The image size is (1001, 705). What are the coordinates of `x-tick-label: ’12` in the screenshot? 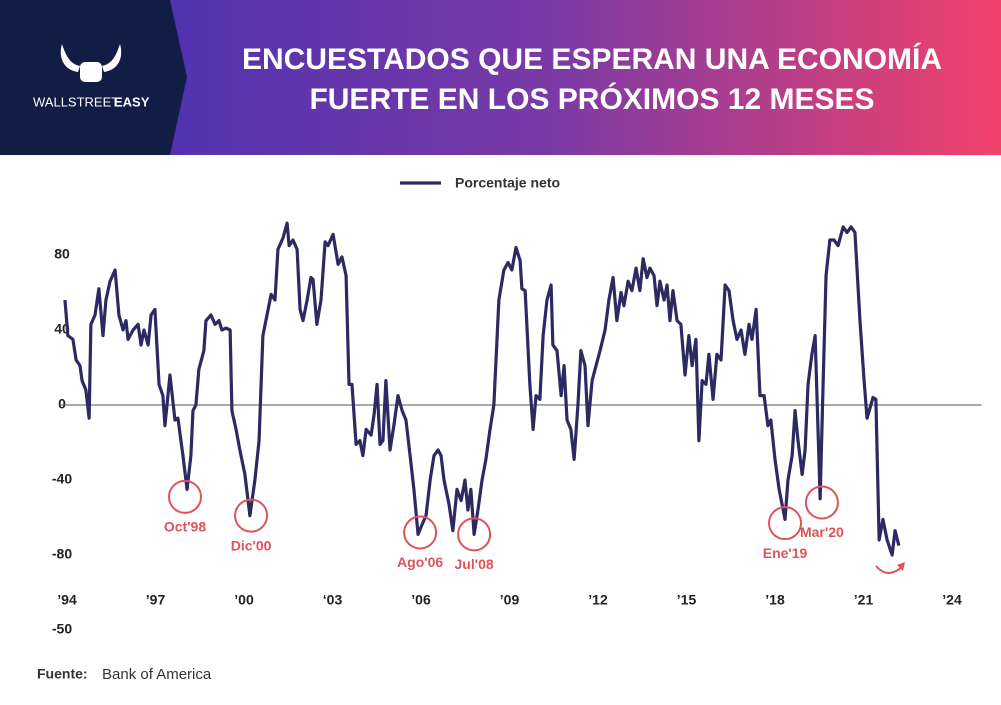 It's located at (598, 600).